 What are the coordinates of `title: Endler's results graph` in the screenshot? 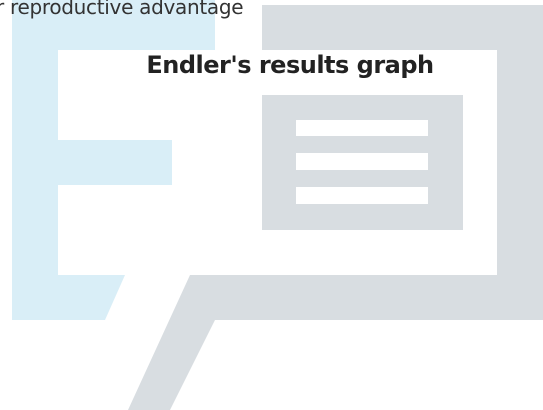 It's located at (289, 65).